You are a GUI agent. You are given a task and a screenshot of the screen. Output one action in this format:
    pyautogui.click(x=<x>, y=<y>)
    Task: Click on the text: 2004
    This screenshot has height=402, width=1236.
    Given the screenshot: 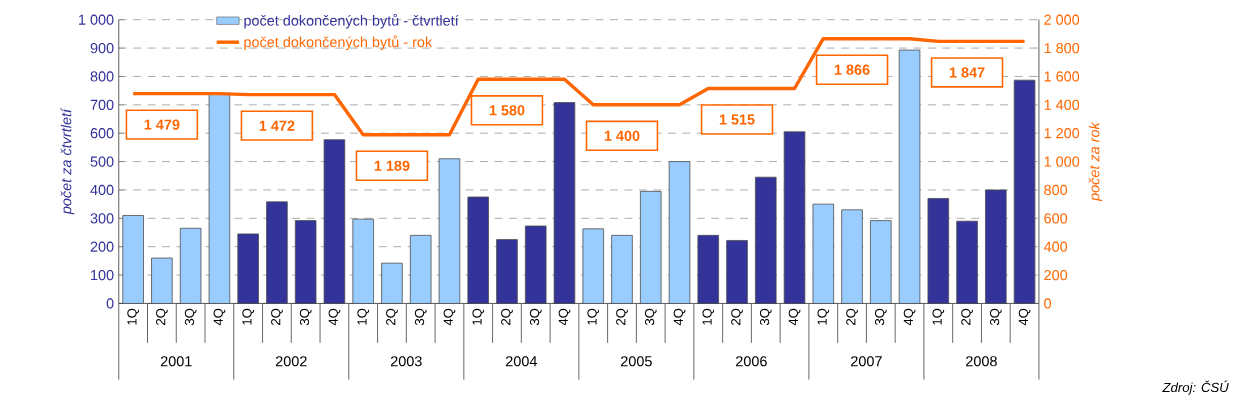 What is the action you would take?
    pyautogui.click(x=521, y=361)
    